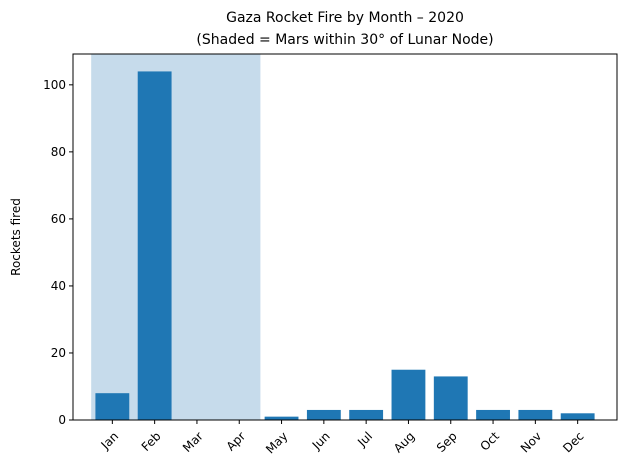 The image size is (630, 470). What do you see at coordinates (344, 40) in the screenshot?
I see `chart-subtitle: (Shaded = Mars within 30° of Lunar Node)` at bounding box center [344, 40].